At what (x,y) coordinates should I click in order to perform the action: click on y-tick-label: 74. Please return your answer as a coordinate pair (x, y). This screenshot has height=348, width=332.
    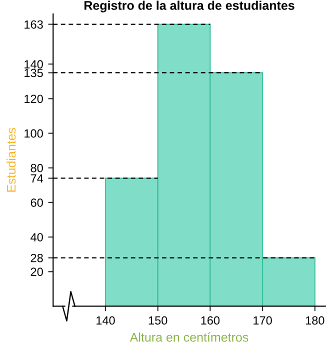
    Looking at the image, I should click on (37, 178).